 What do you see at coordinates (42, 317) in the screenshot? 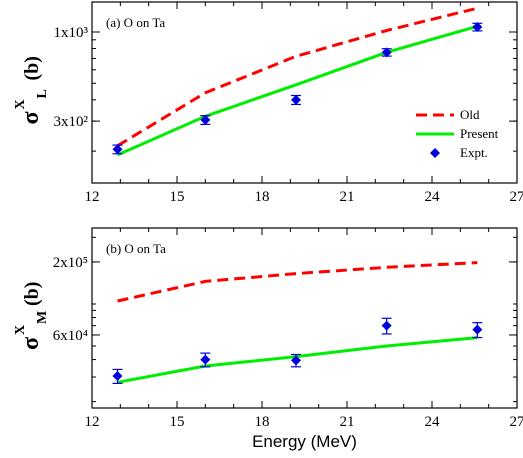
I see `y-label-subscript: M` at bounding box center [42, 317].